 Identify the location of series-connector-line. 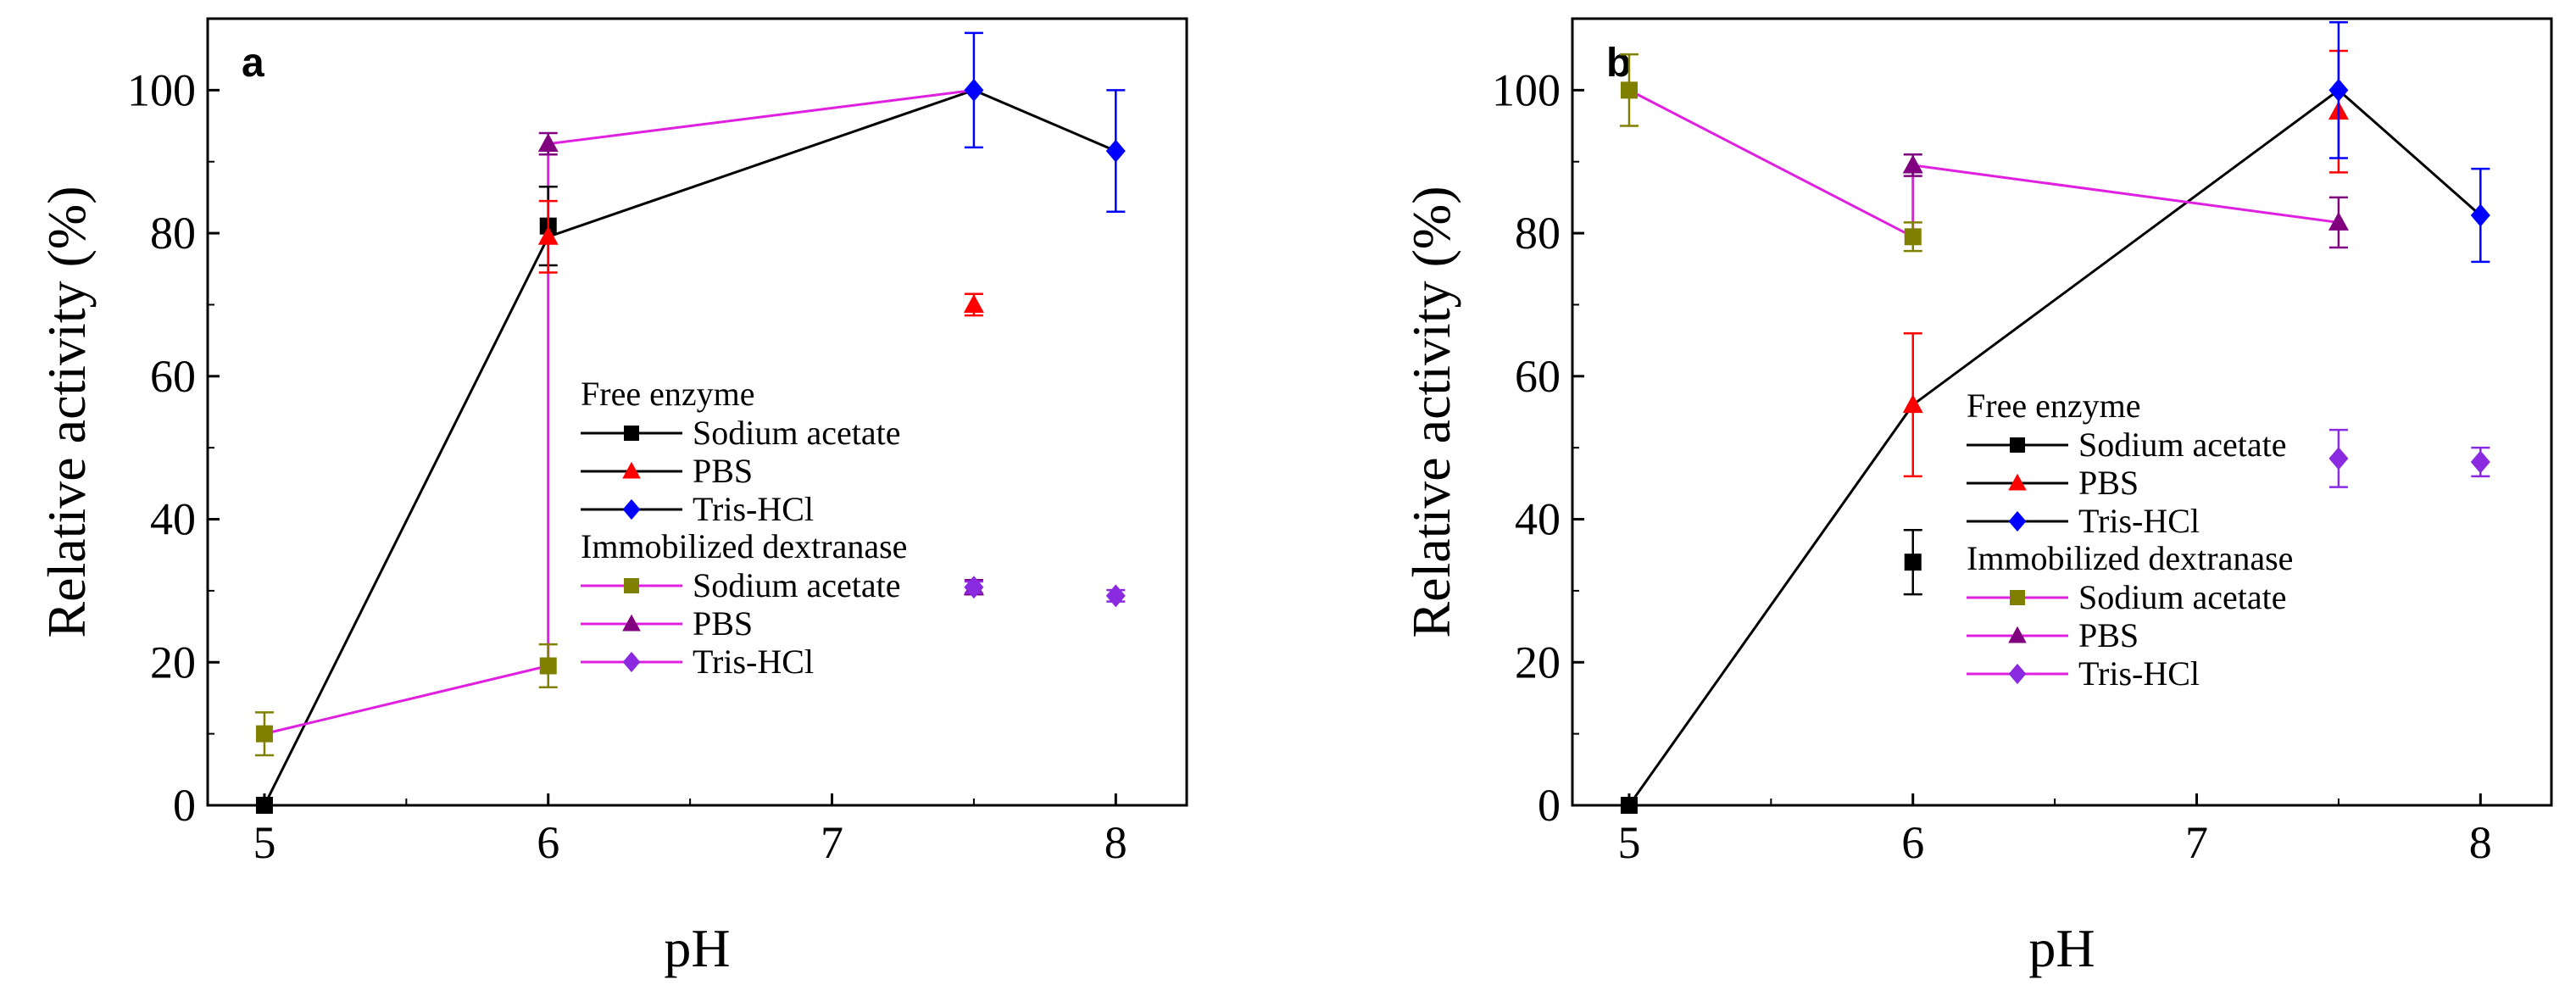
(1984, 164).